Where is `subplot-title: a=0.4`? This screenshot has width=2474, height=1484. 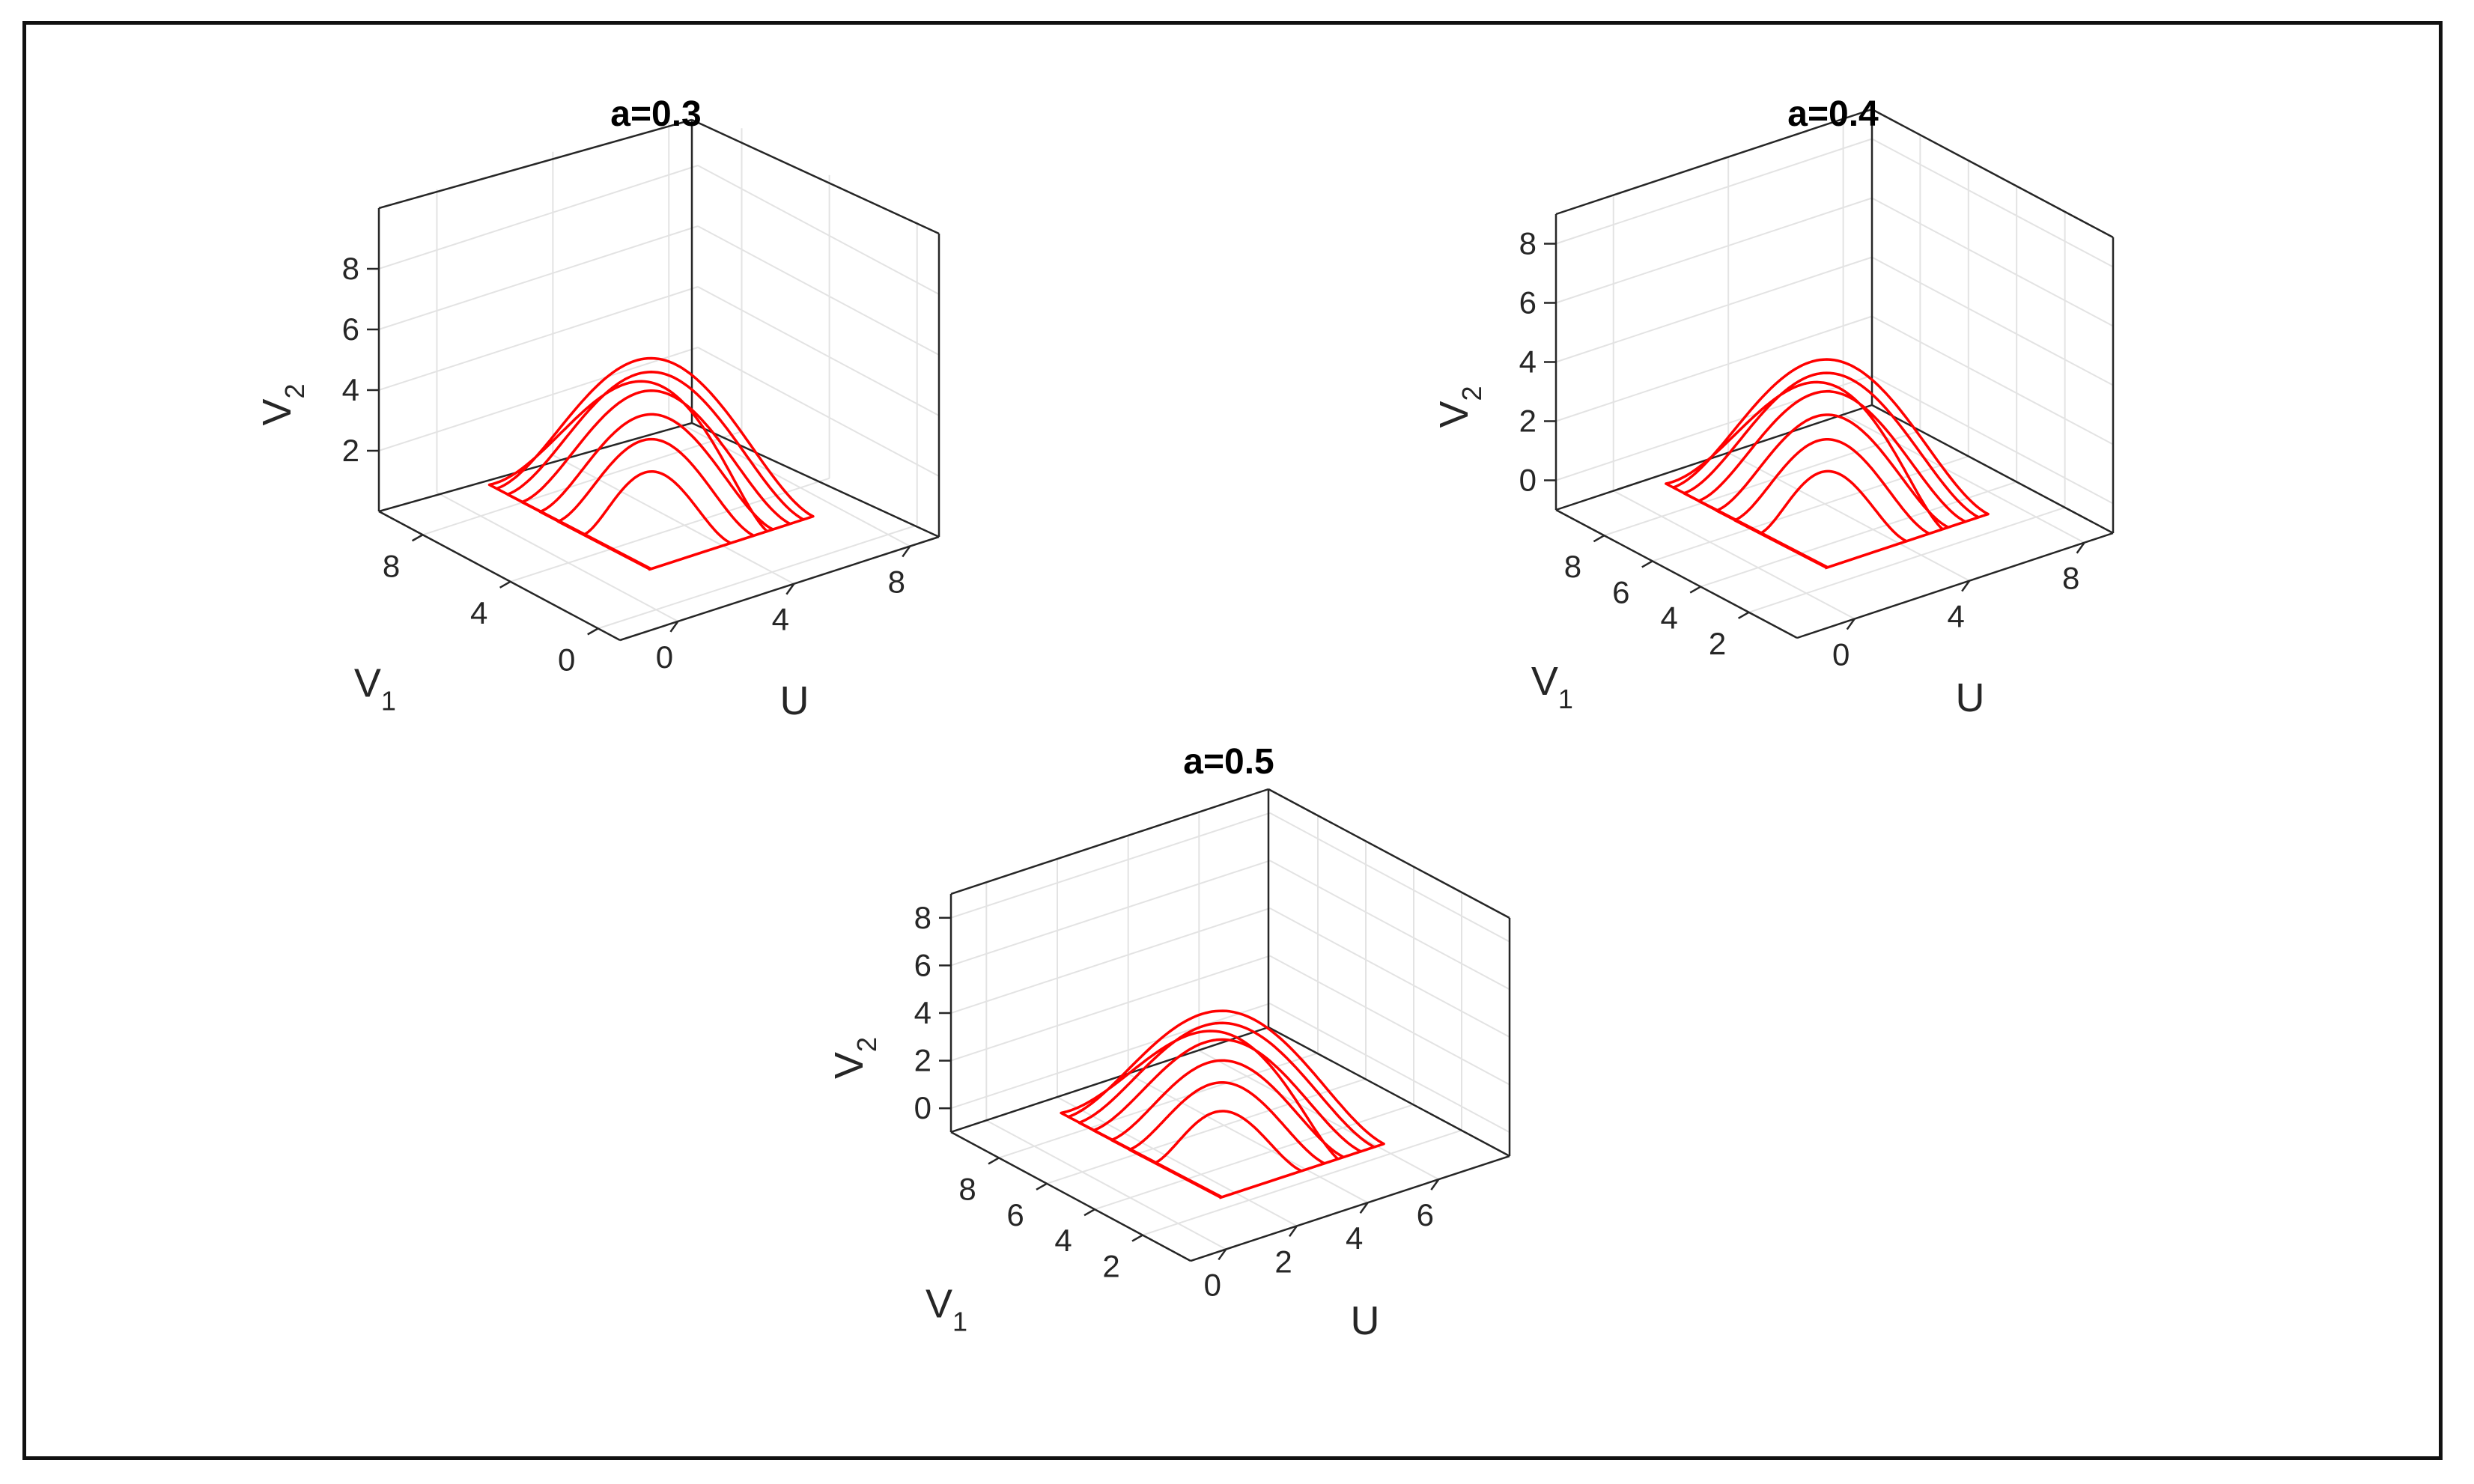 subplot-title: a=0.4 is located at coordinates (1833, 114).